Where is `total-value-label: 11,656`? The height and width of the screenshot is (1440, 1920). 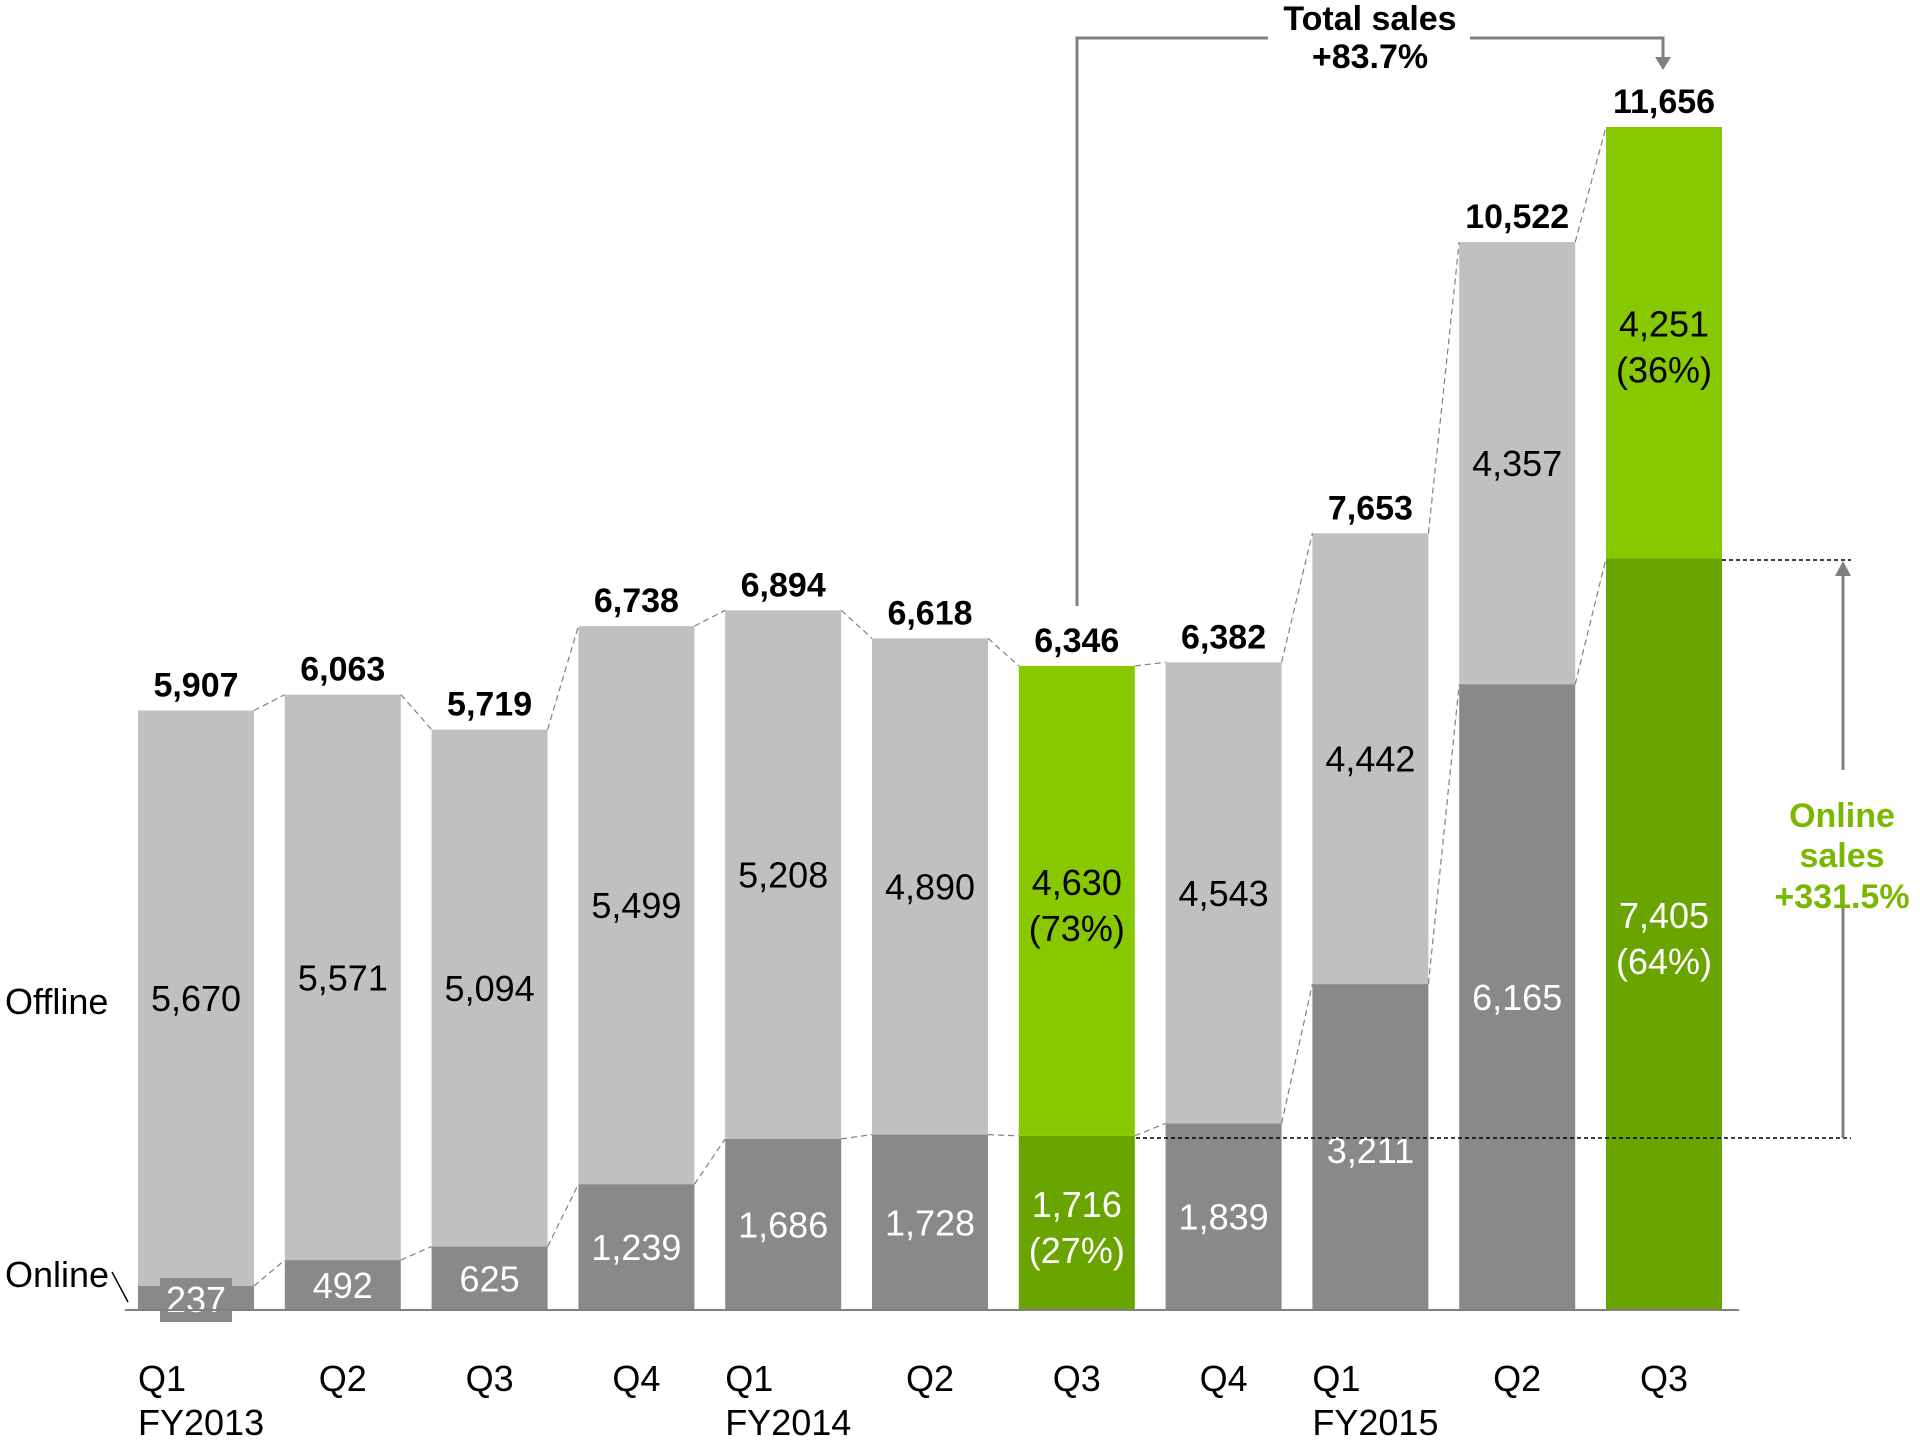 total-value-label: 11,656 is located at coordinates (1664, 102).